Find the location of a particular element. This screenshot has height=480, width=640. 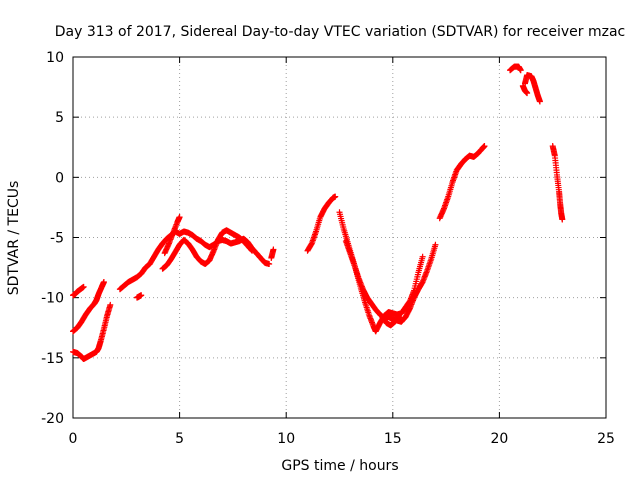

x-tick-label: 15 is located at coordinates (393, 439).